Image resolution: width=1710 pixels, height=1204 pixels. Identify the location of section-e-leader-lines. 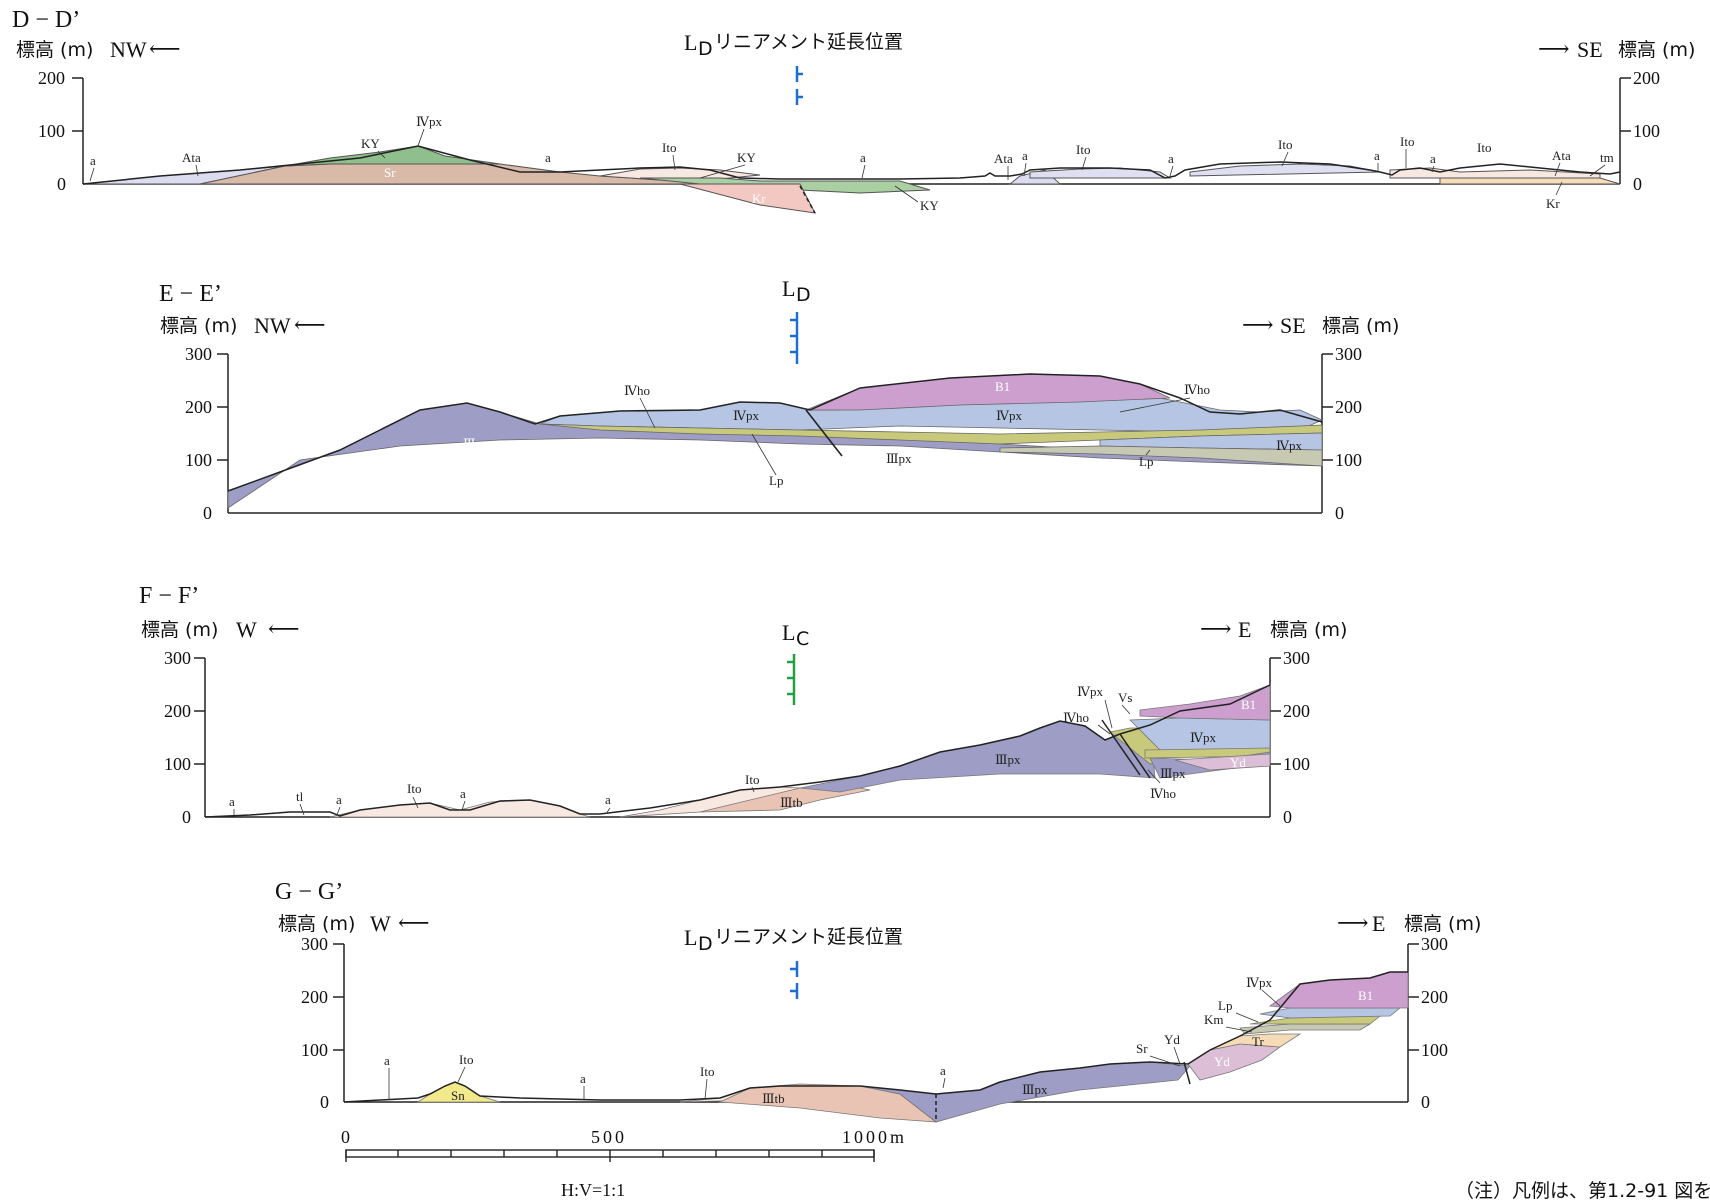
(915, 436).